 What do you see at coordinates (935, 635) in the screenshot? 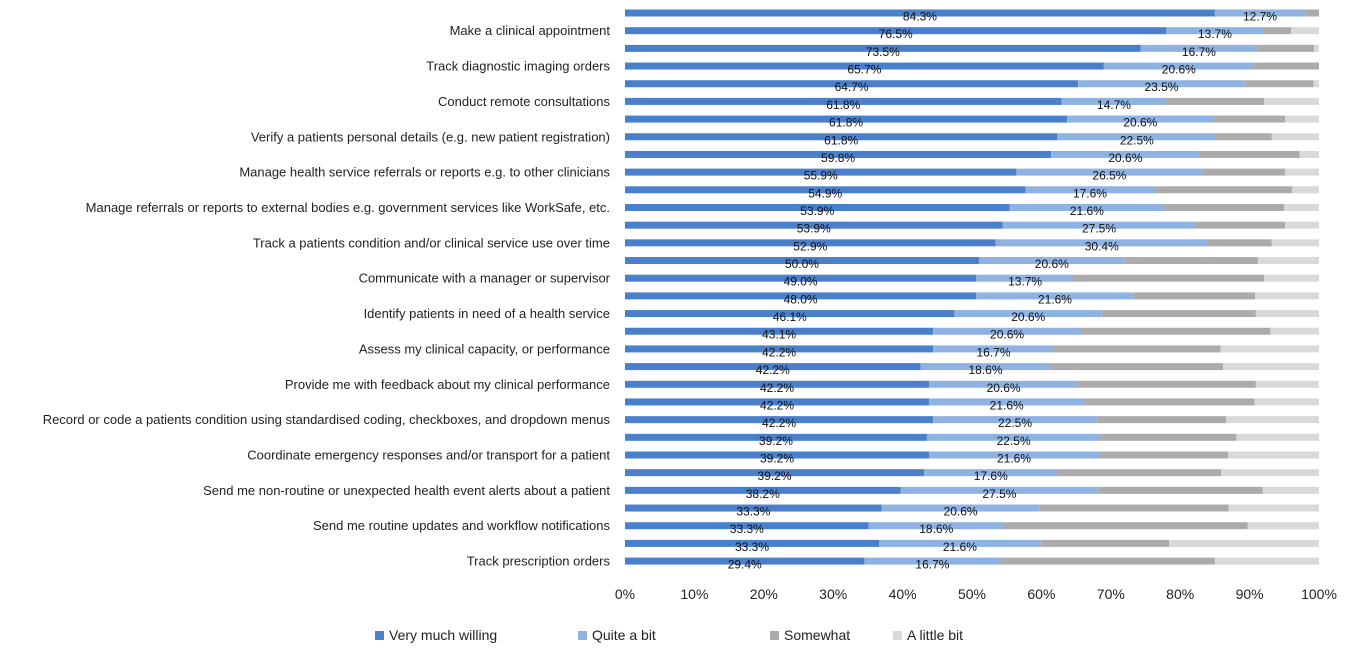
I see `legend-label: A little bit` at bounding box center [935, 635].